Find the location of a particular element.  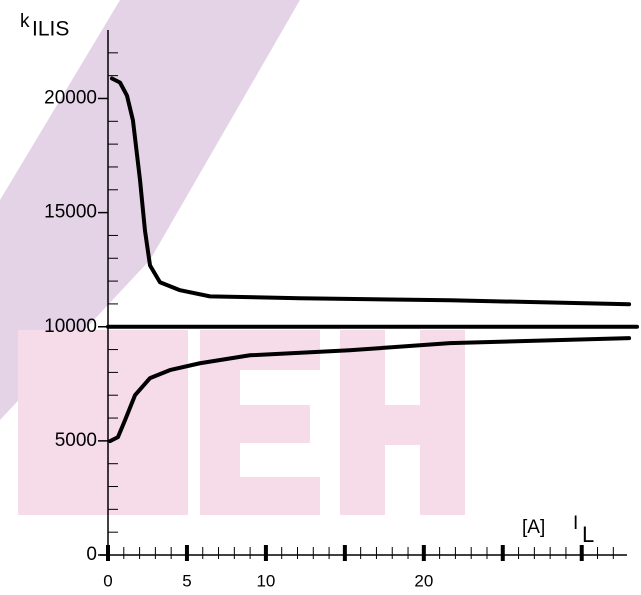

y-tick-label: 5000 is located at coordinates (76, 440).